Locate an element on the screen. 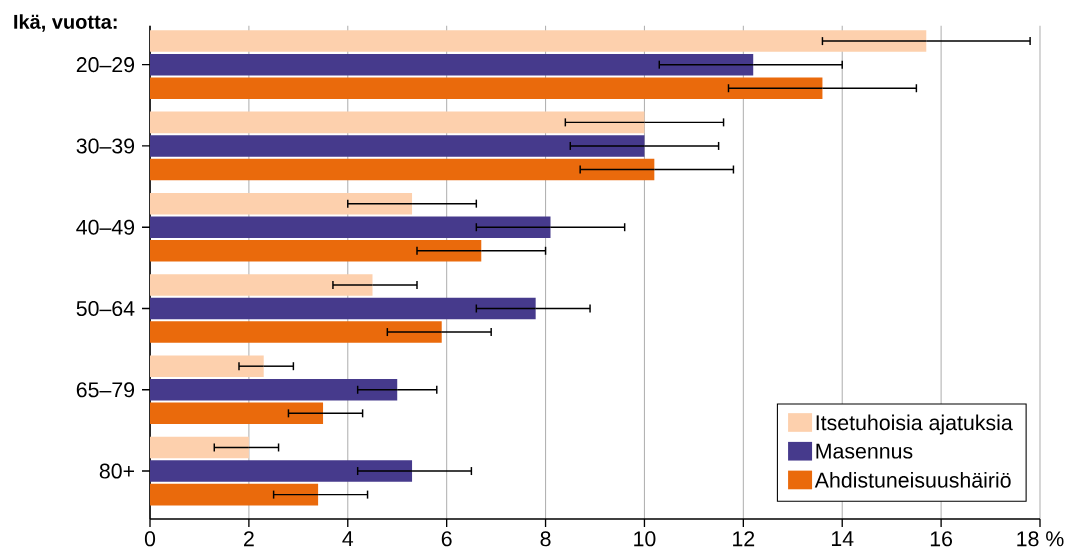 Image resolution: width=1086 pixels, height=555 pixels. y-tick-label: 30–39 is located at coordinates (105, 146).